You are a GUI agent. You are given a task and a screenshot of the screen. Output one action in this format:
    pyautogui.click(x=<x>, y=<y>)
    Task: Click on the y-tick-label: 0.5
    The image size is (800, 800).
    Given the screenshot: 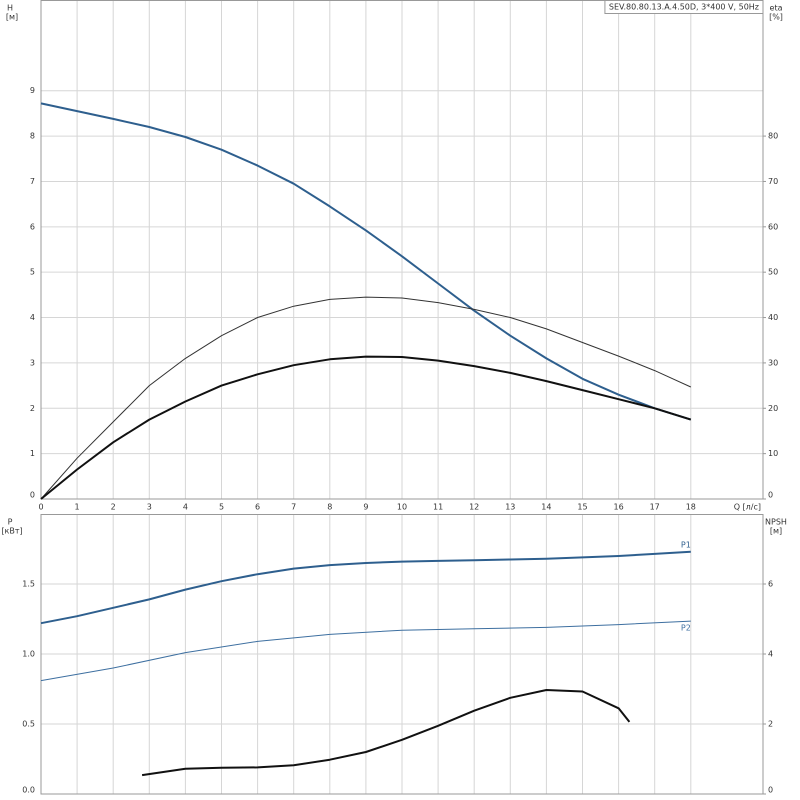 What is the action you would take?
    pyautogui.click(x=28, y=724)
    